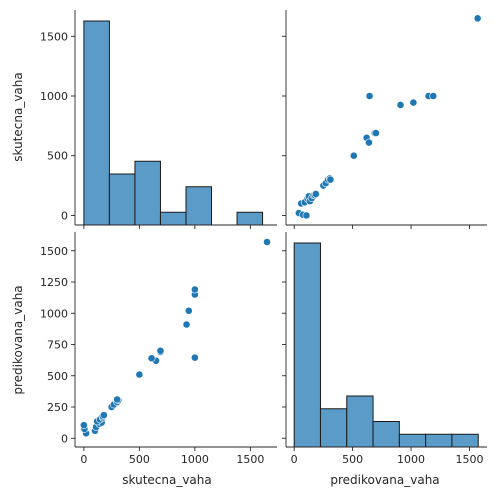  I want to click on y-tick-label-scatter-bottom-left-6: 1500, so click(54, 251).